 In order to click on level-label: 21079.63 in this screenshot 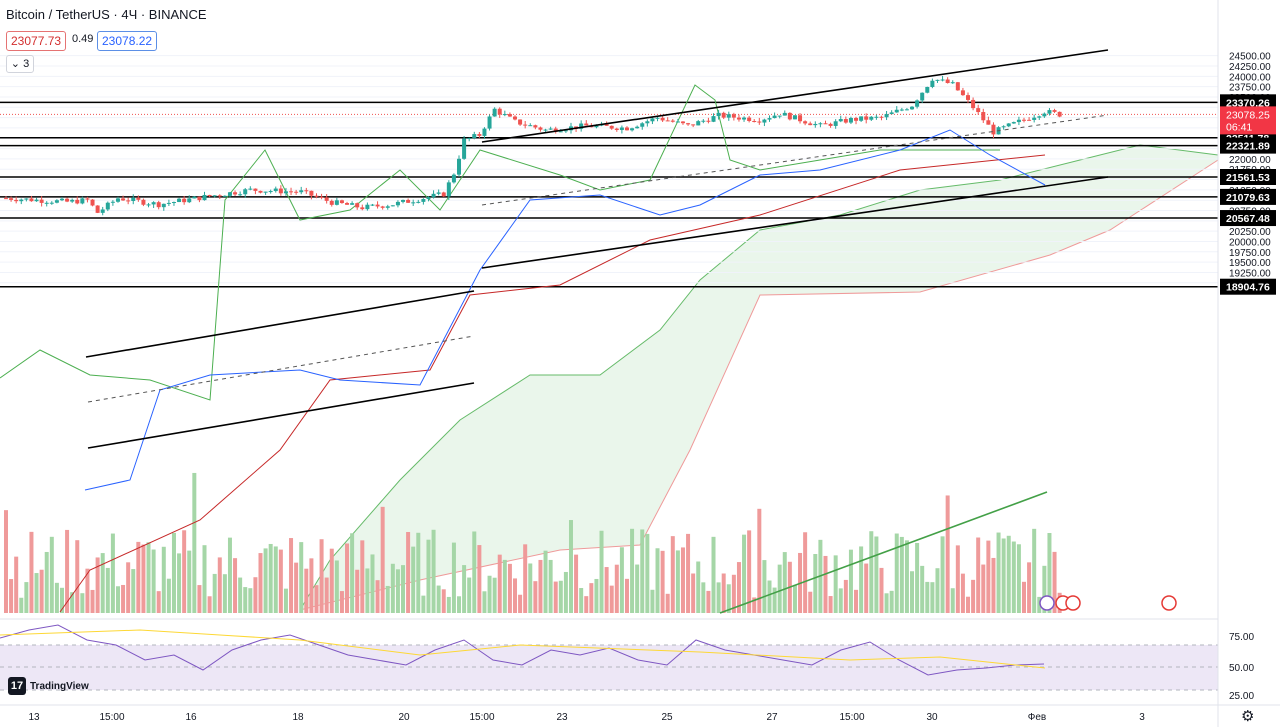, I will do `click(1248, 198)`.